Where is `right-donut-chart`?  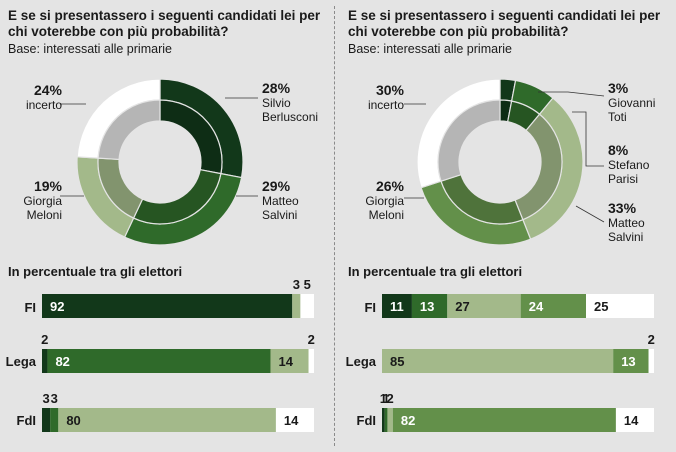 right-donut-chart is located at coordinates (504, 162).